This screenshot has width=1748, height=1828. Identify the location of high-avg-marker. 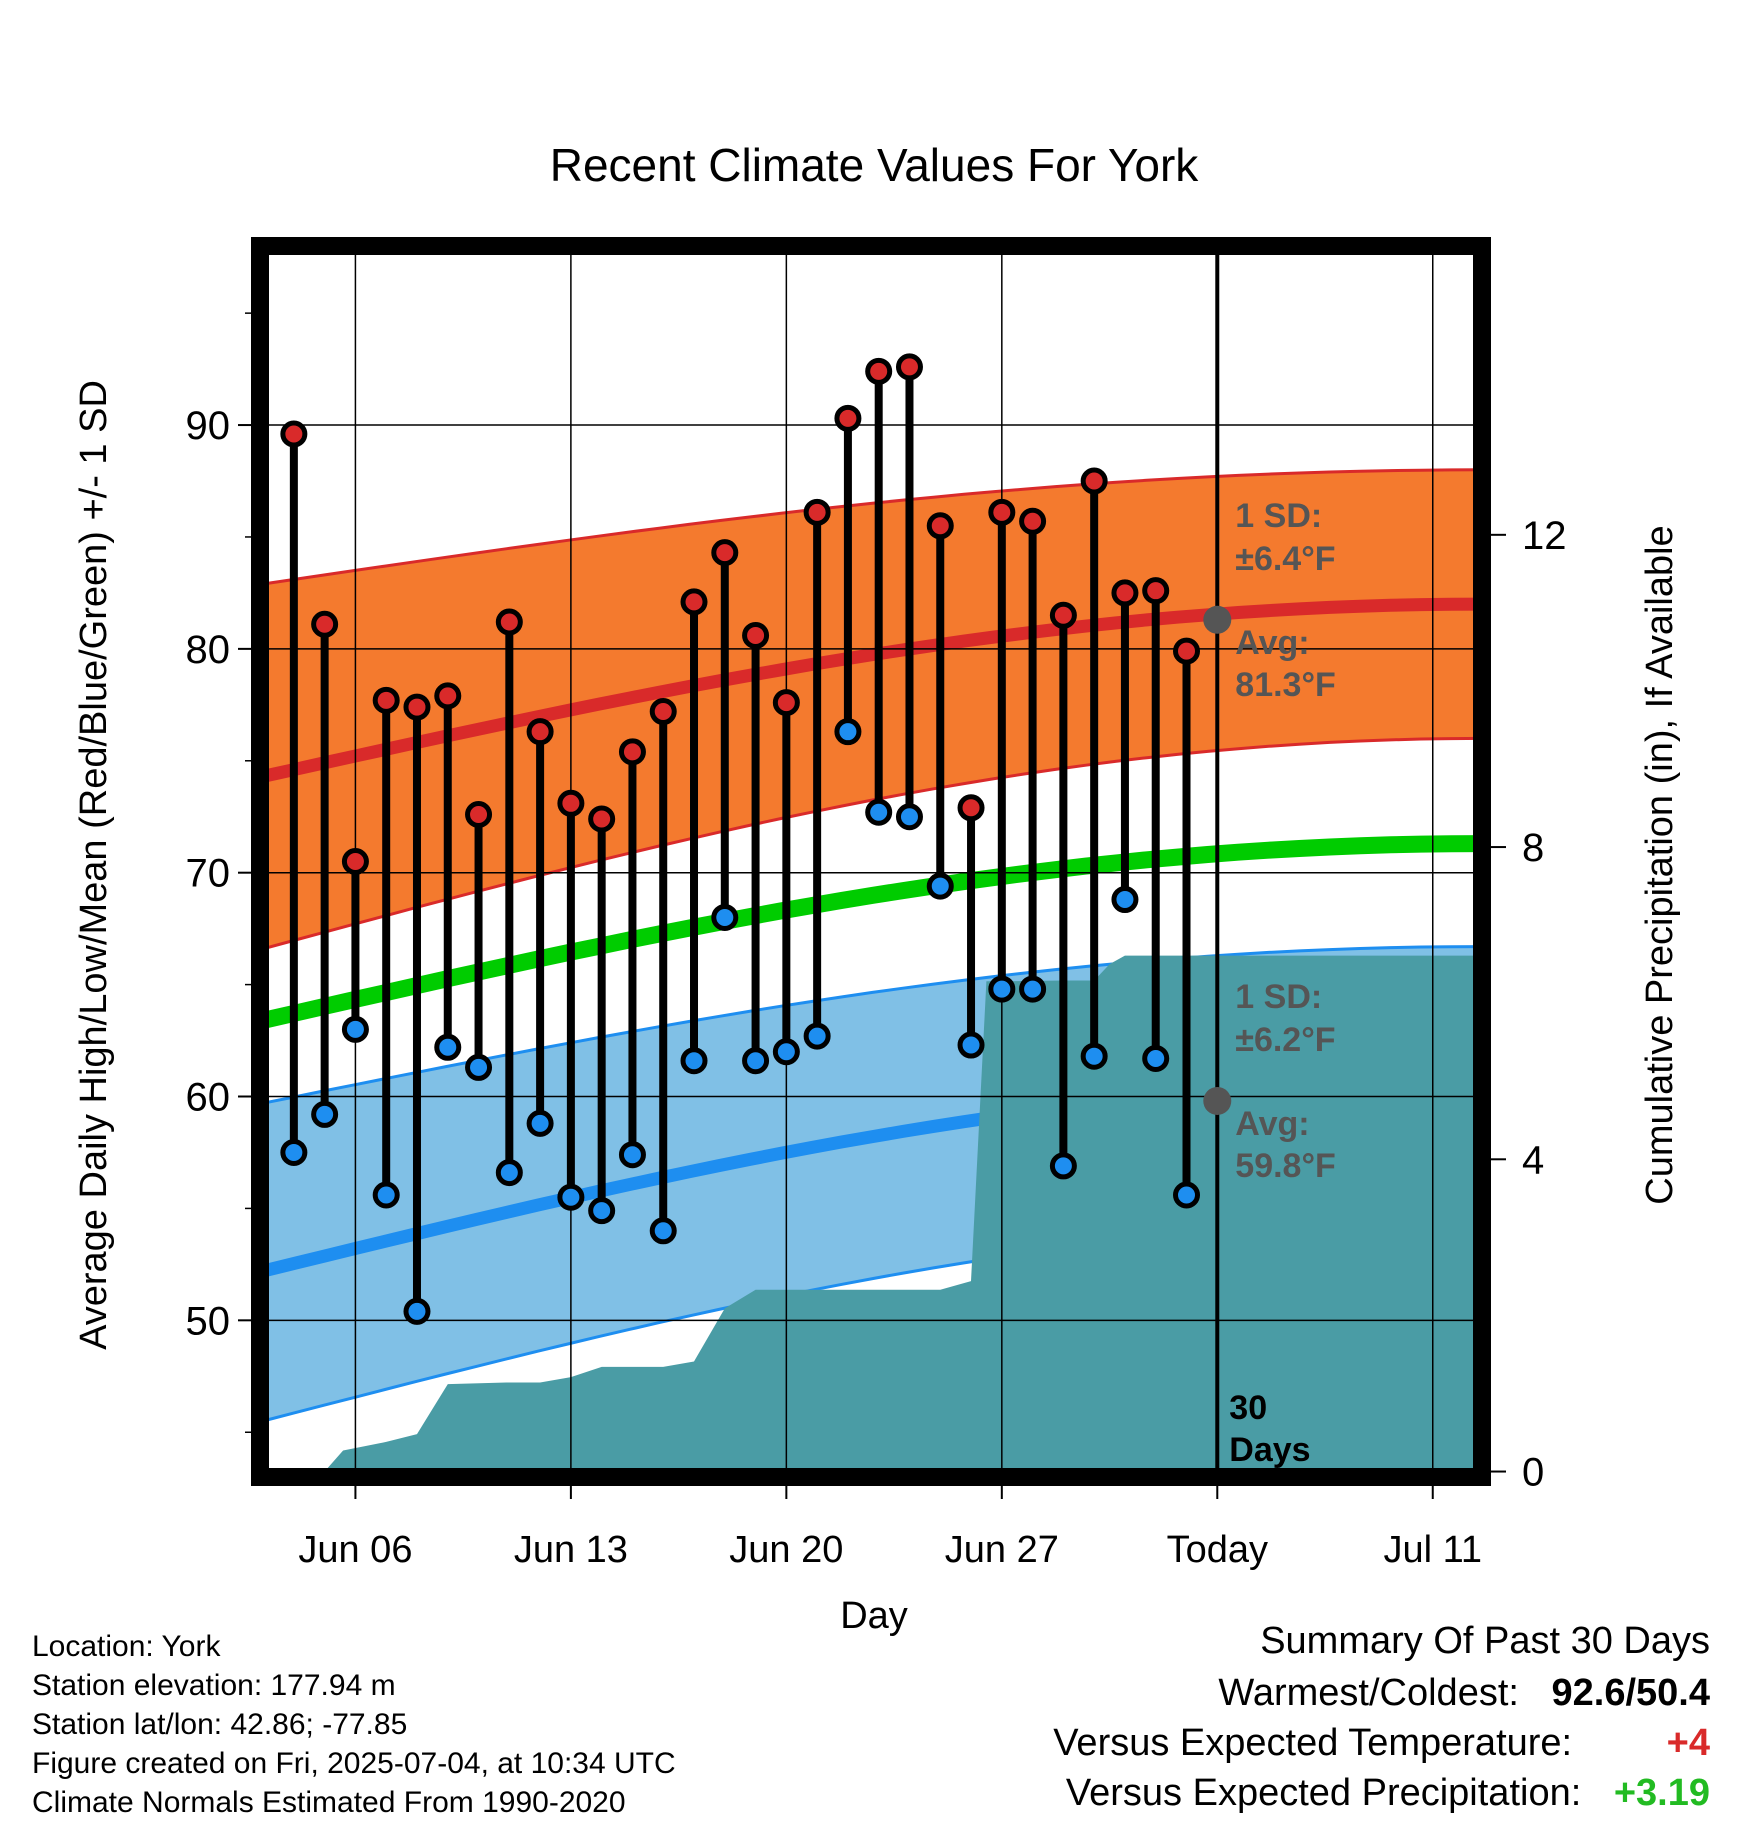
(1217, 619).